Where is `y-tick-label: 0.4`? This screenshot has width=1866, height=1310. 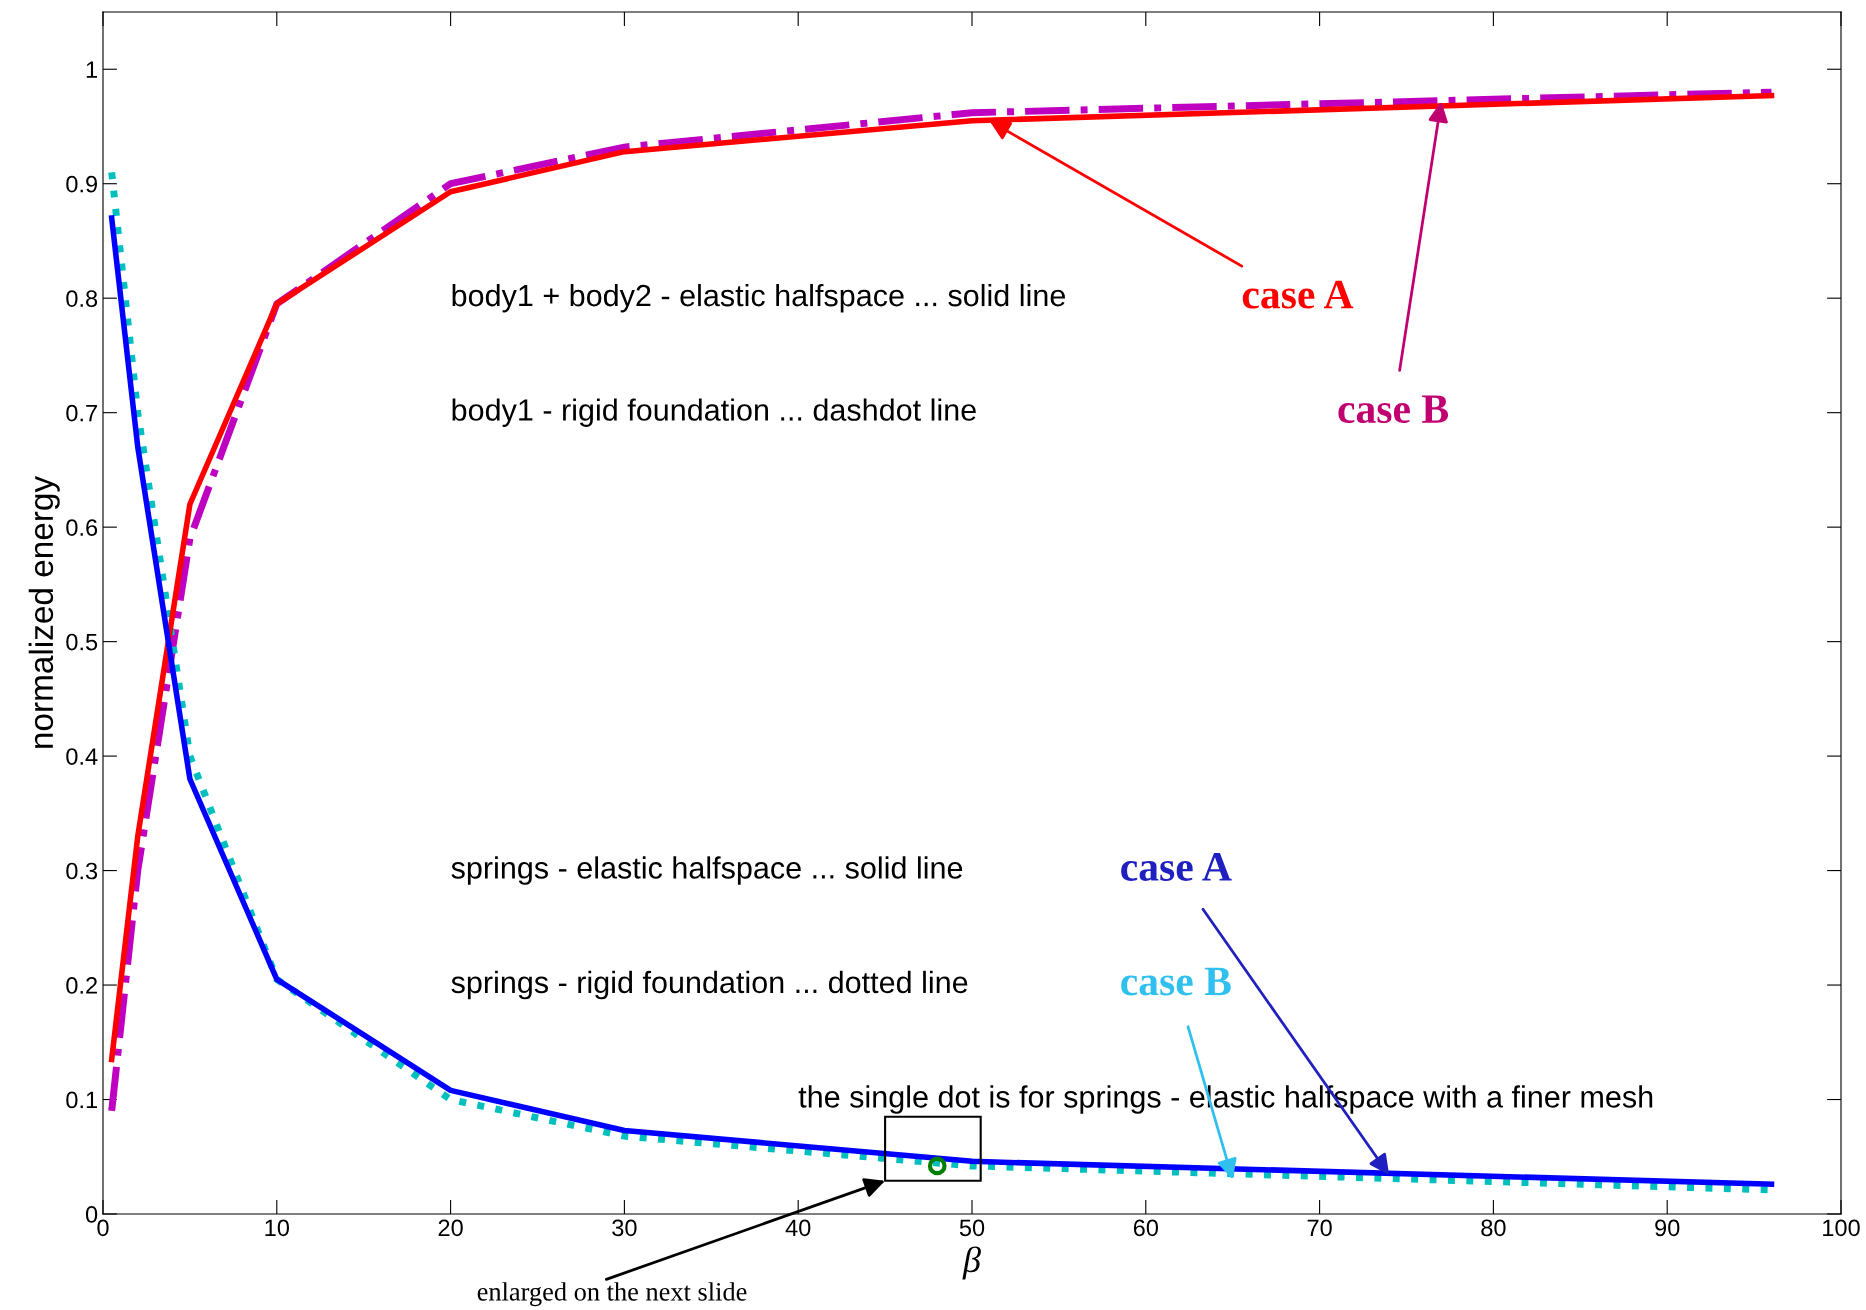 y-tick-label: 0.4 is located at coordinates (82, 756).